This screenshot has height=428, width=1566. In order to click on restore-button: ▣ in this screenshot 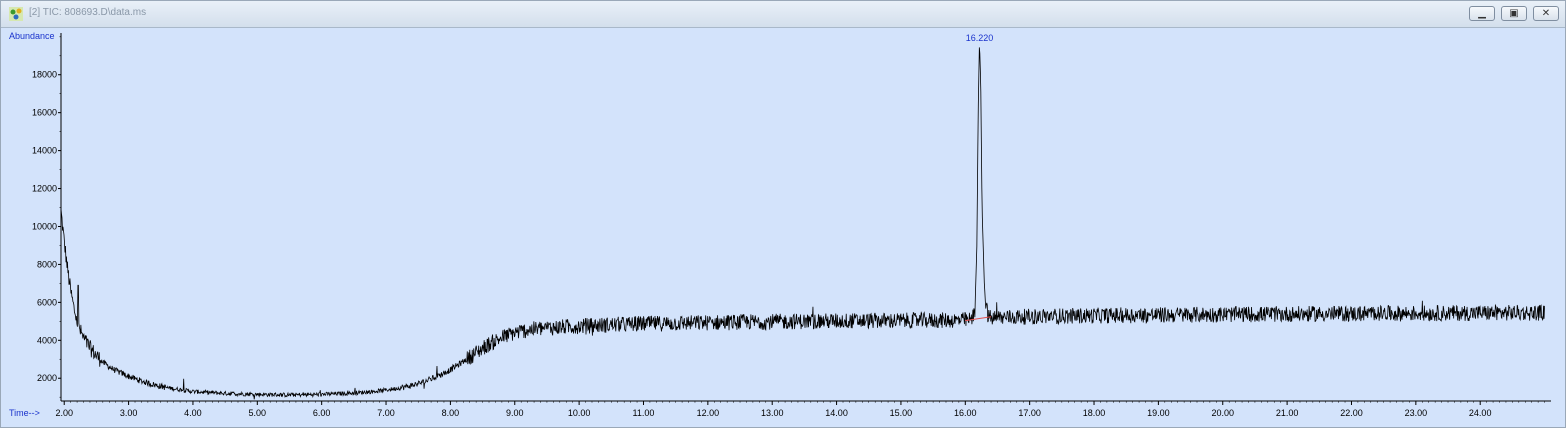, I will do `click(1514, 13)`.